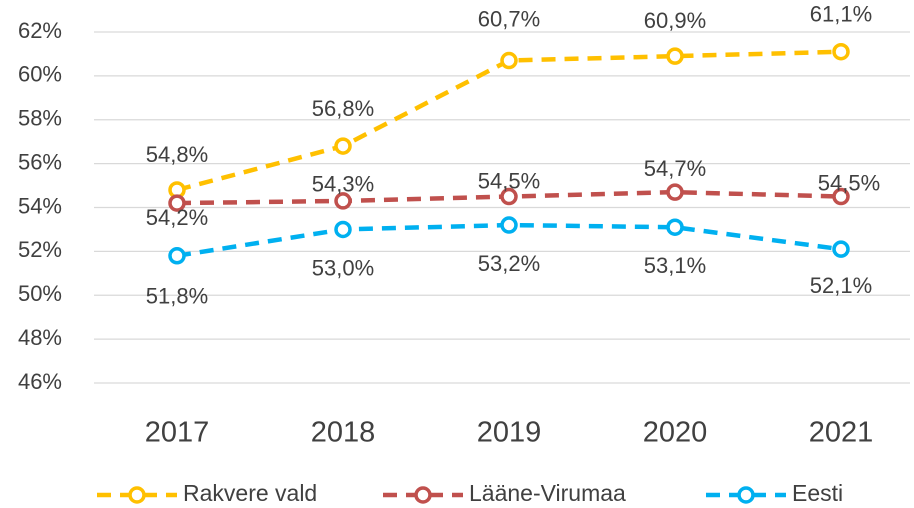 This screenshot has width=914, height=508. Describe the element at coordinates (177, 217) in the screenshot. I see `data-label: 54,2%` at that location.